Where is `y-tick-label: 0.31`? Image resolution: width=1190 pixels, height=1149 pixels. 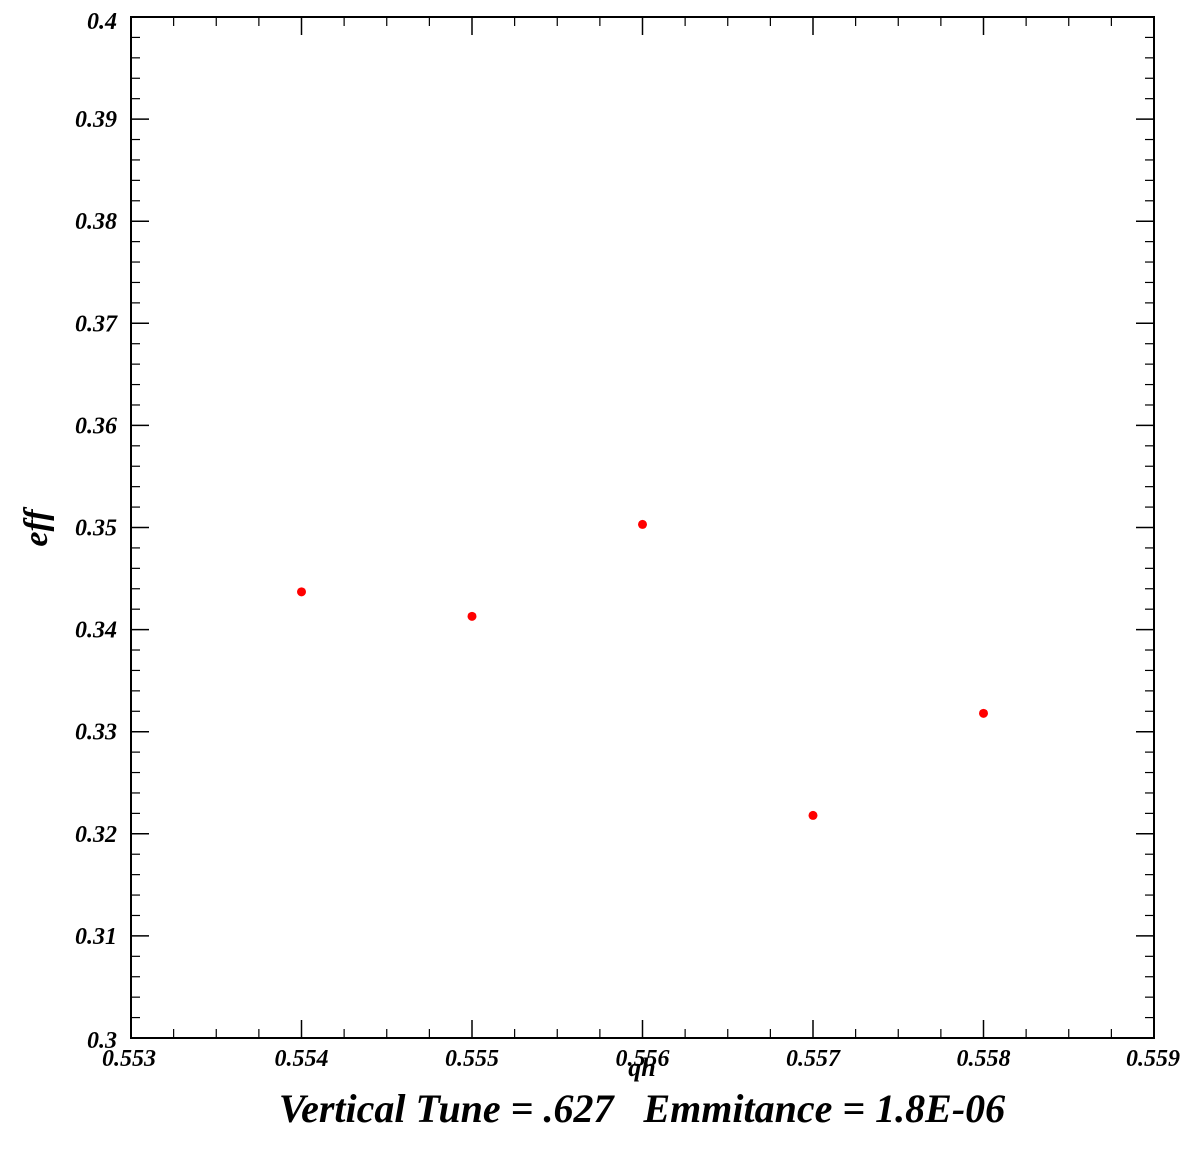 y-tick-label: 0.31 is located at coordinates (96, 937).